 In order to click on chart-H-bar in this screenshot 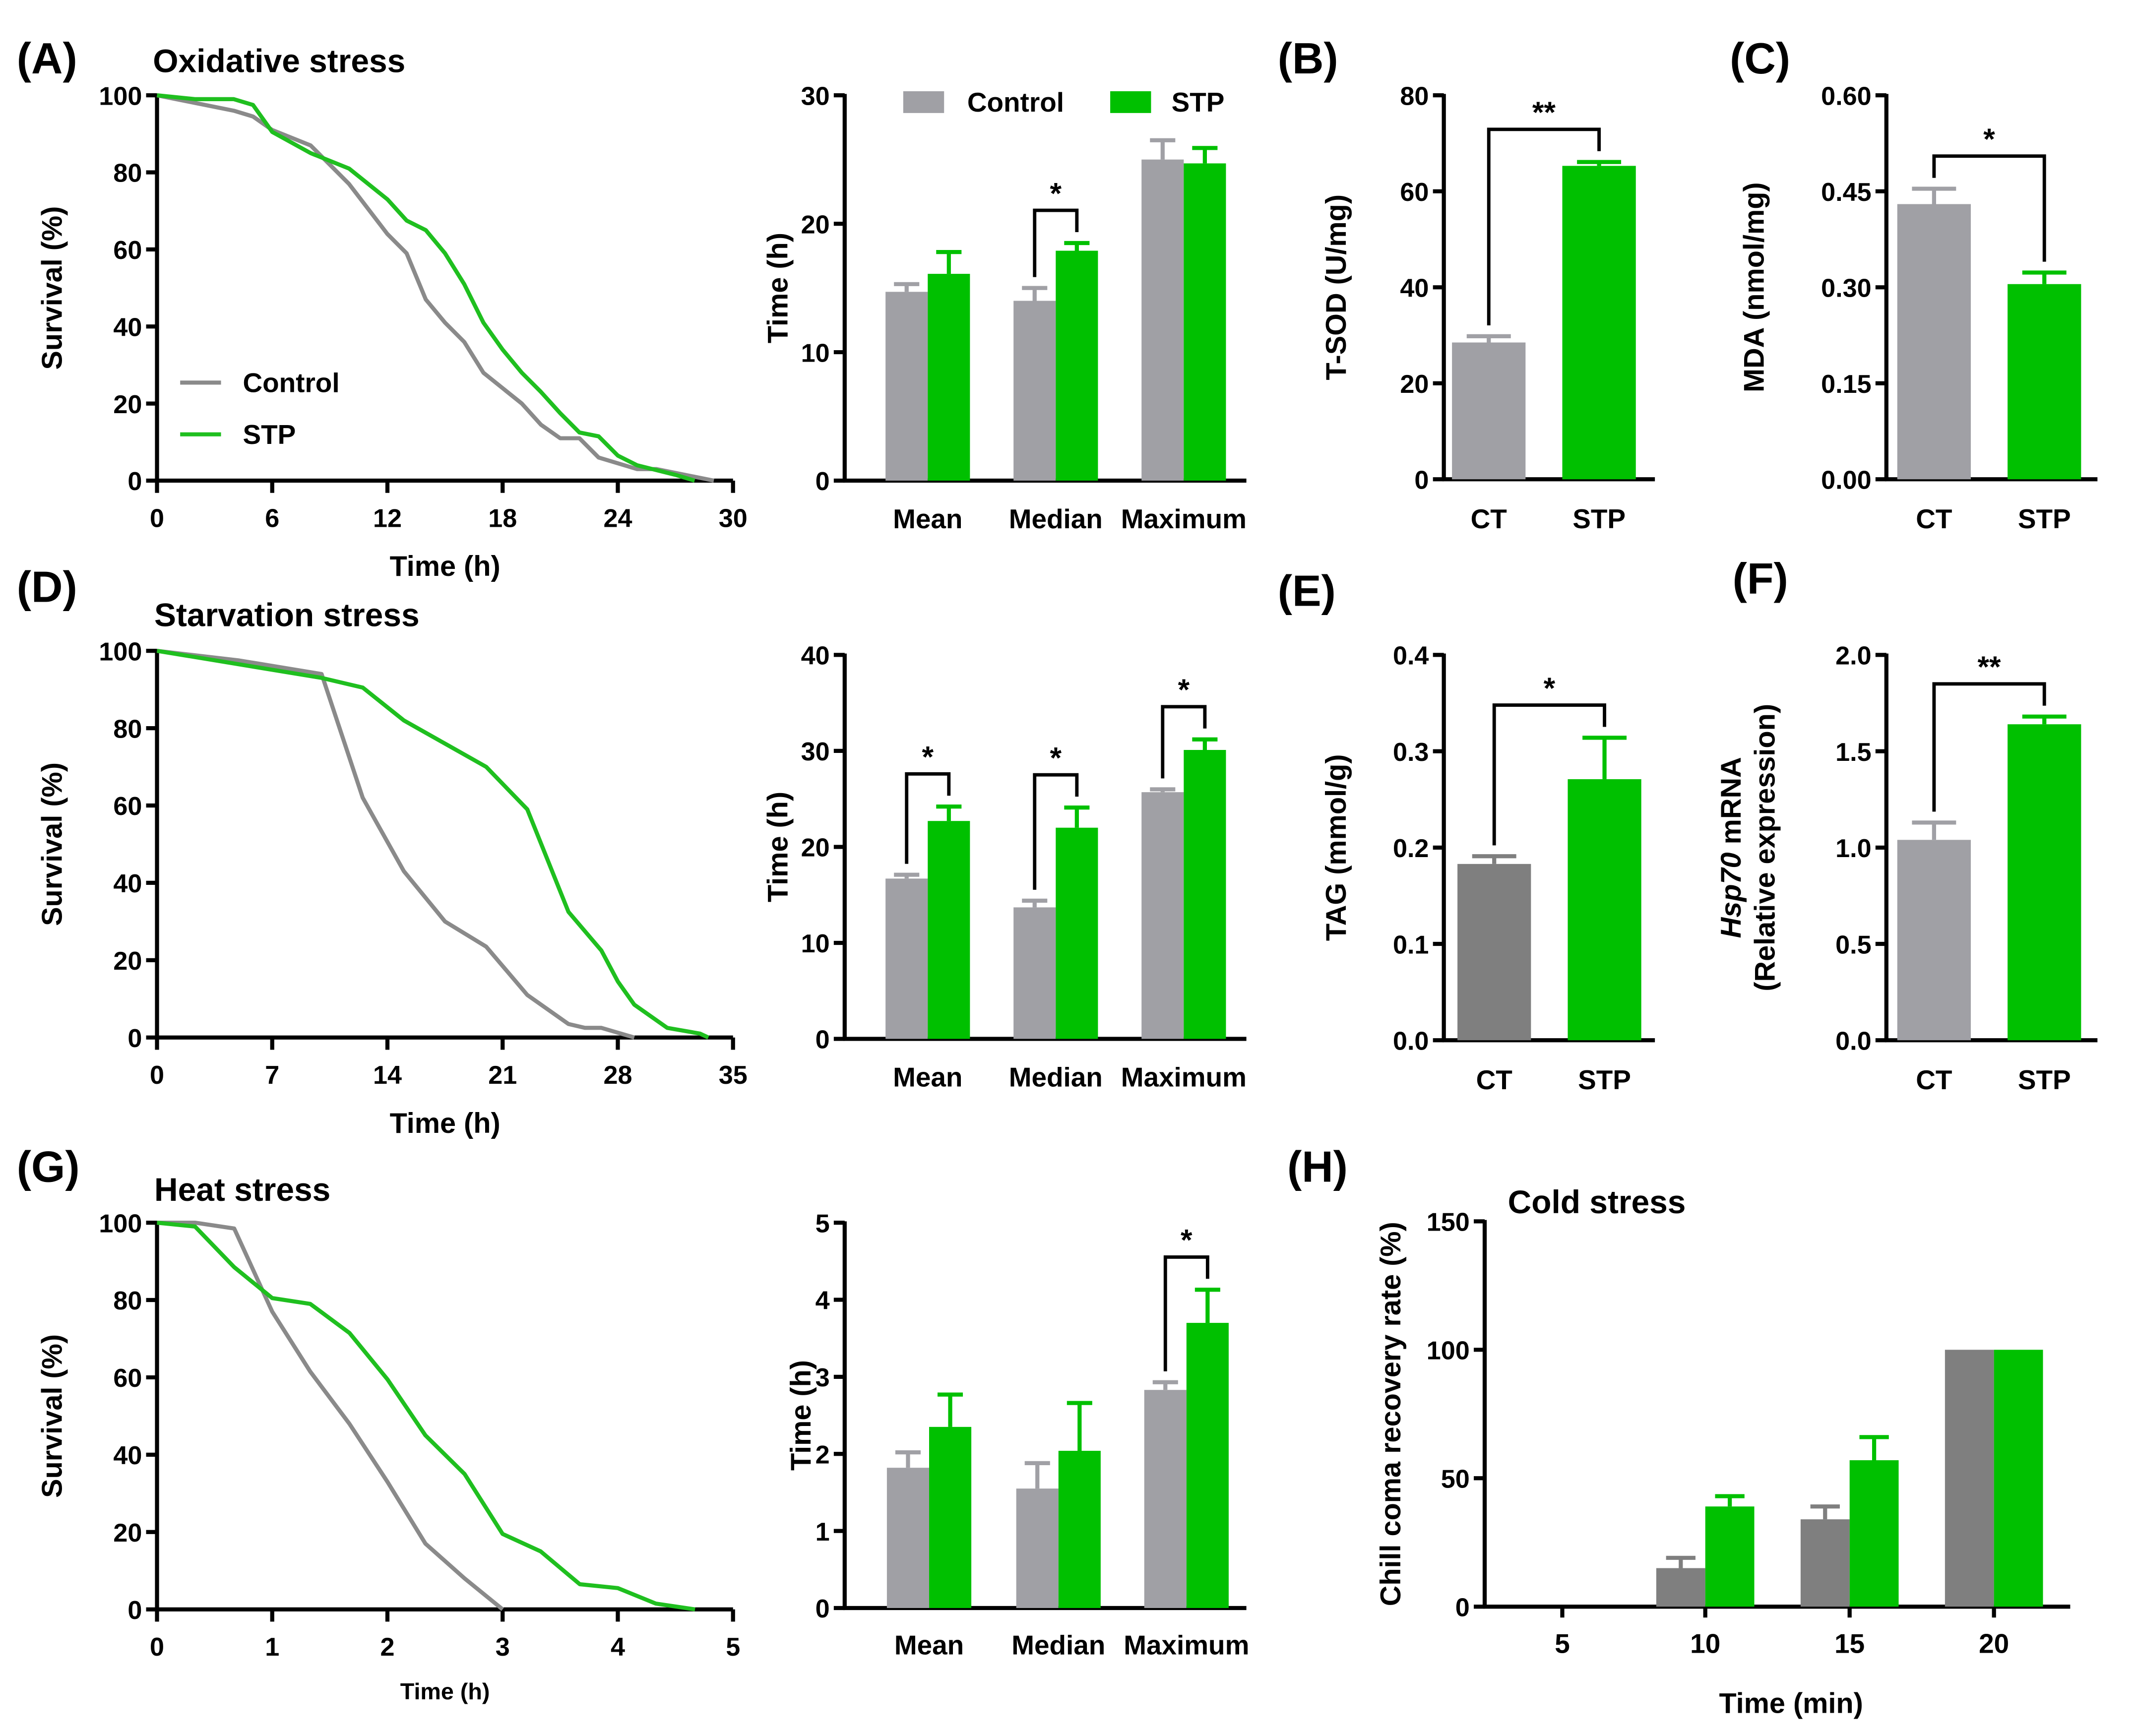, I will do `click(1772, 1418)`.